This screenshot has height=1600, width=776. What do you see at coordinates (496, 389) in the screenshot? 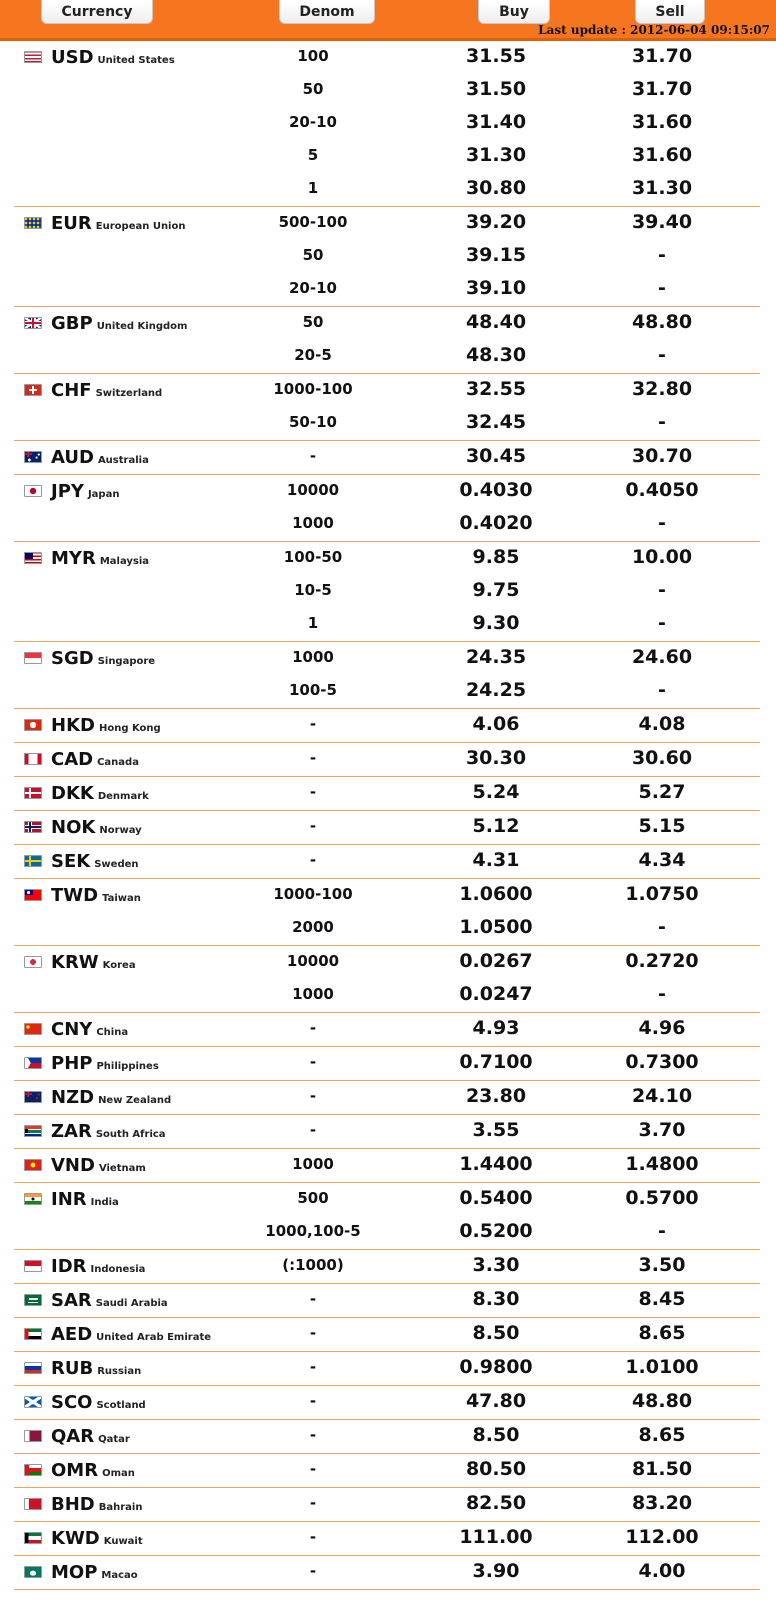
I see `buy-rate-cell: 32.55` at bounding box center [496, 389].